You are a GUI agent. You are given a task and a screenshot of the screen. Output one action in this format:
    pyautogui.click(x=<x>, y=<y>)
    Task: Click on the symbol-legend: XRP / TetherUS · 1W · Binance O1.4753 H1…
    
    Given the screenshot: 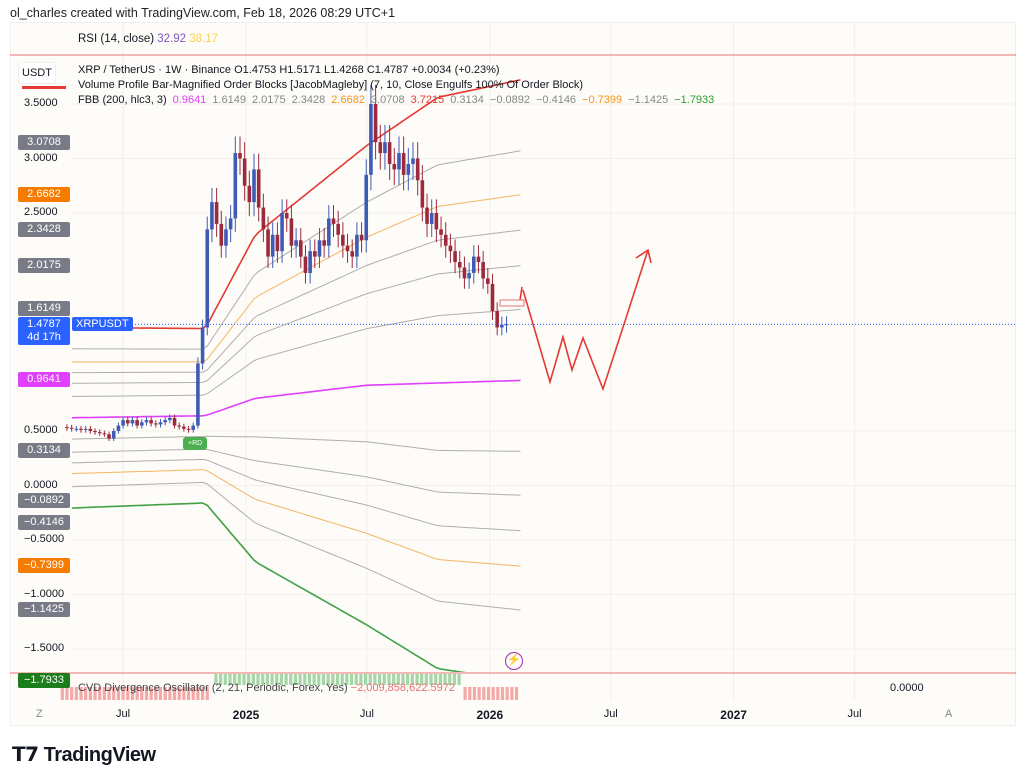 What is the action you would take?
    pyautogui.click(x=289, y=70)
    